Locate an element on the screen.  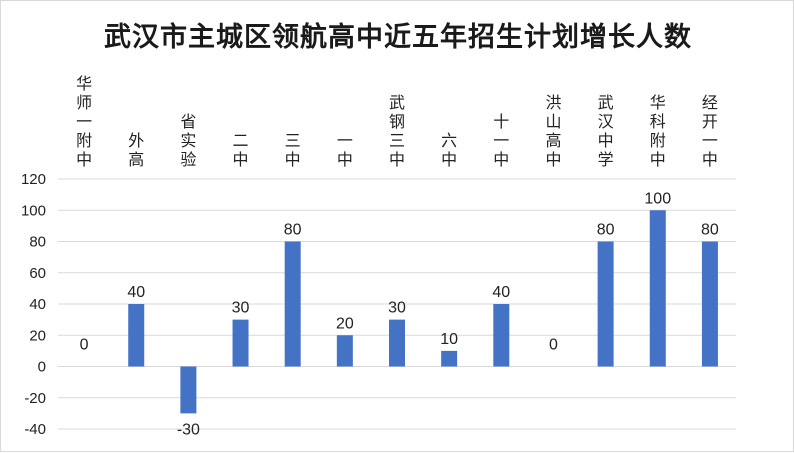
category-label: 经开一中 is located at coordinates (710, 131).